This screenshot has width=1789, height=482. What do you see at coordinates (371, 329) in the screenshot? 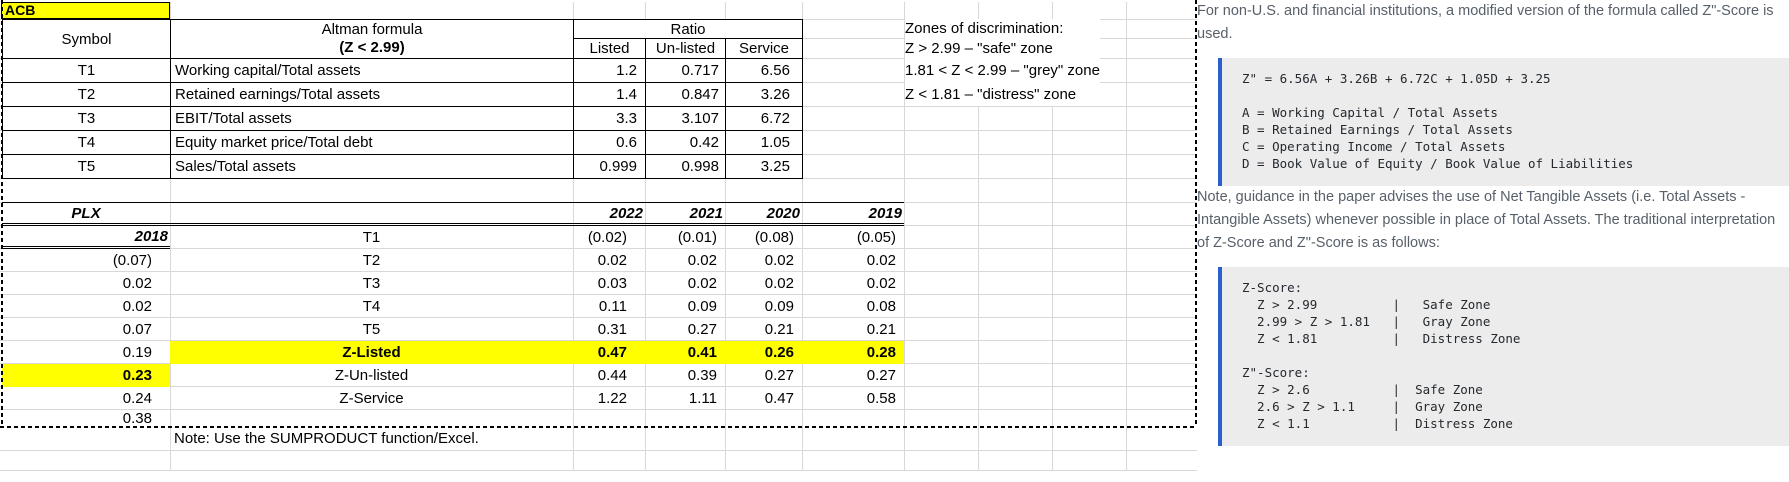
I see `cell-row-label: T5` at bounding box center [371, 329].